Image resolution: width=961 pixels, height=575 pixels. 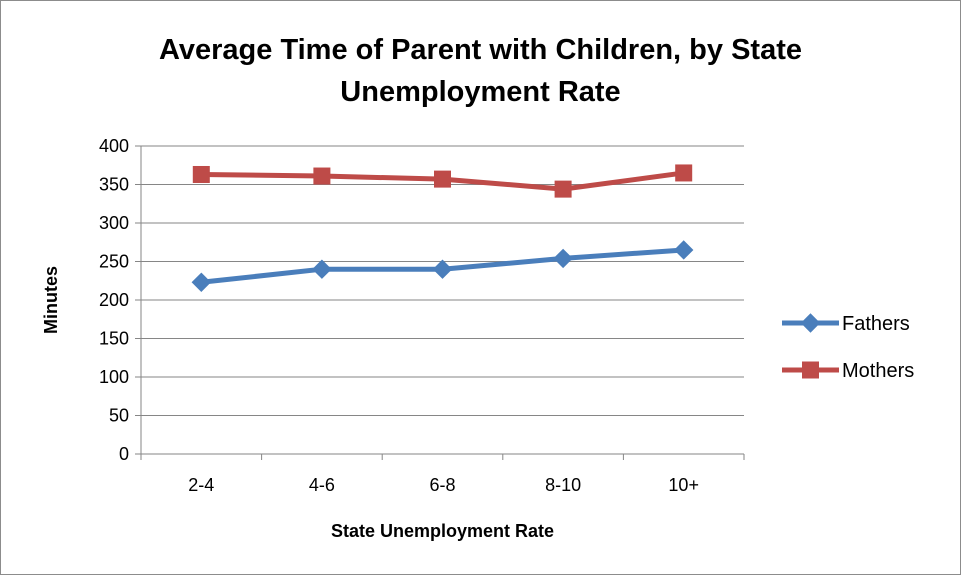 I want to click on series-fathers, so click(x=442, y=266).